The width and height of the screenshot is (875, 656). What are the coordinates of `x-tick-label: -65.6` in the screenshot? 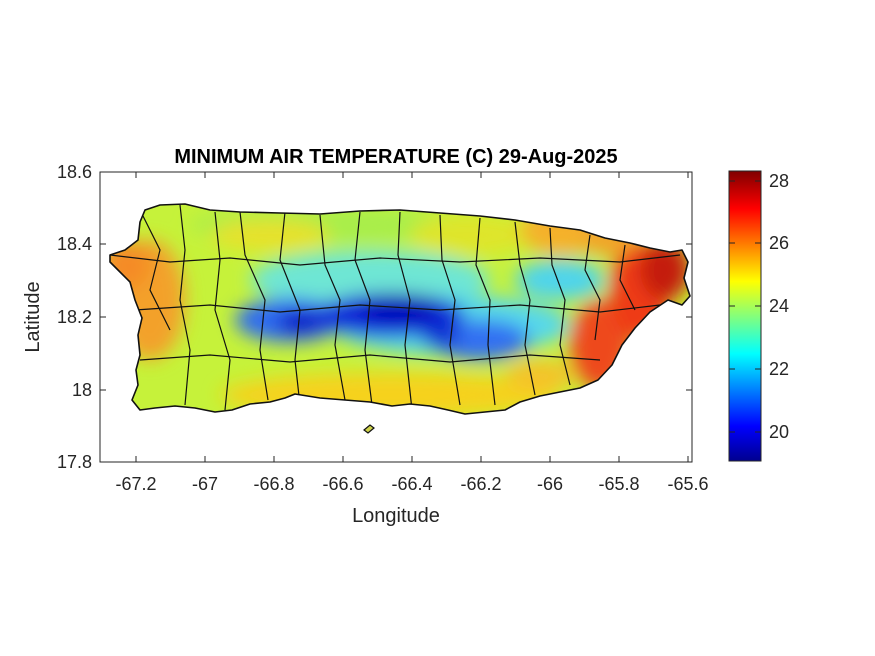 It's located at (687, 484).